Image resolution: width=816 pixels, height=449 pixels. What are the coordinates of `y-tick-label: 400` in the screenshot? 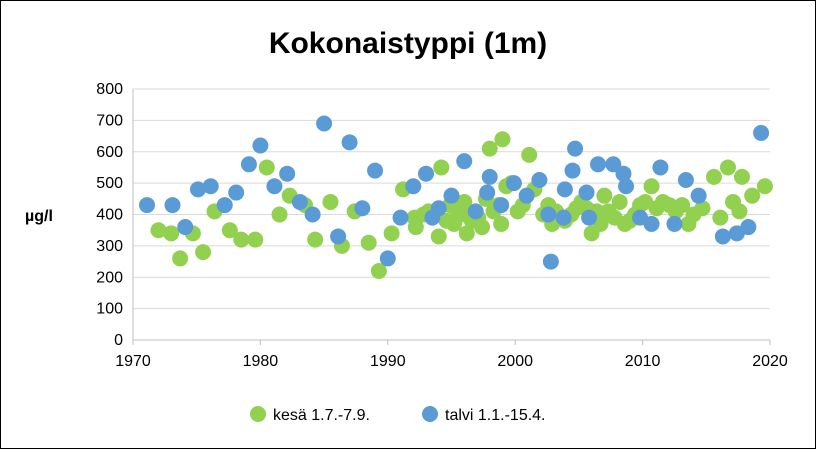 It's located at (109, 215).